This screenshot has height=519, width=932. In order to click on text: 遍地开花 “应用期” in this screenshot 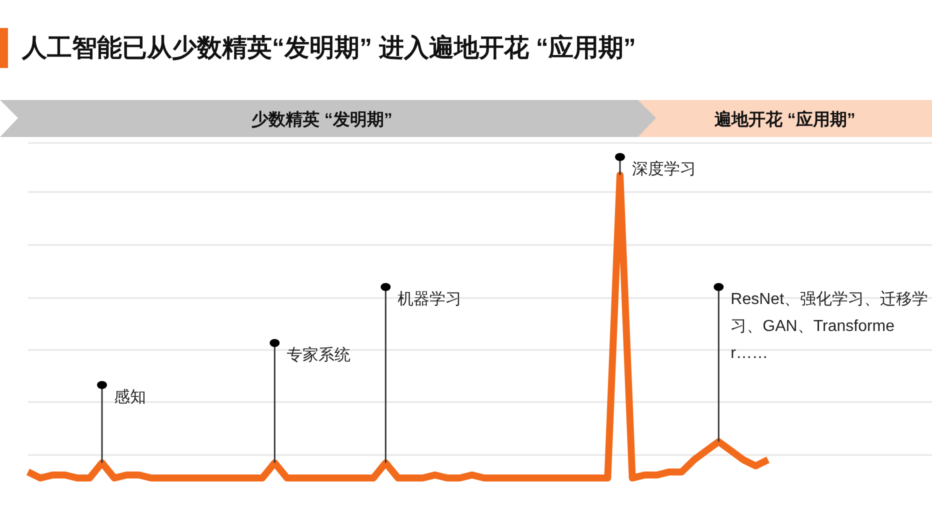, I will do `click(785, 119)`.